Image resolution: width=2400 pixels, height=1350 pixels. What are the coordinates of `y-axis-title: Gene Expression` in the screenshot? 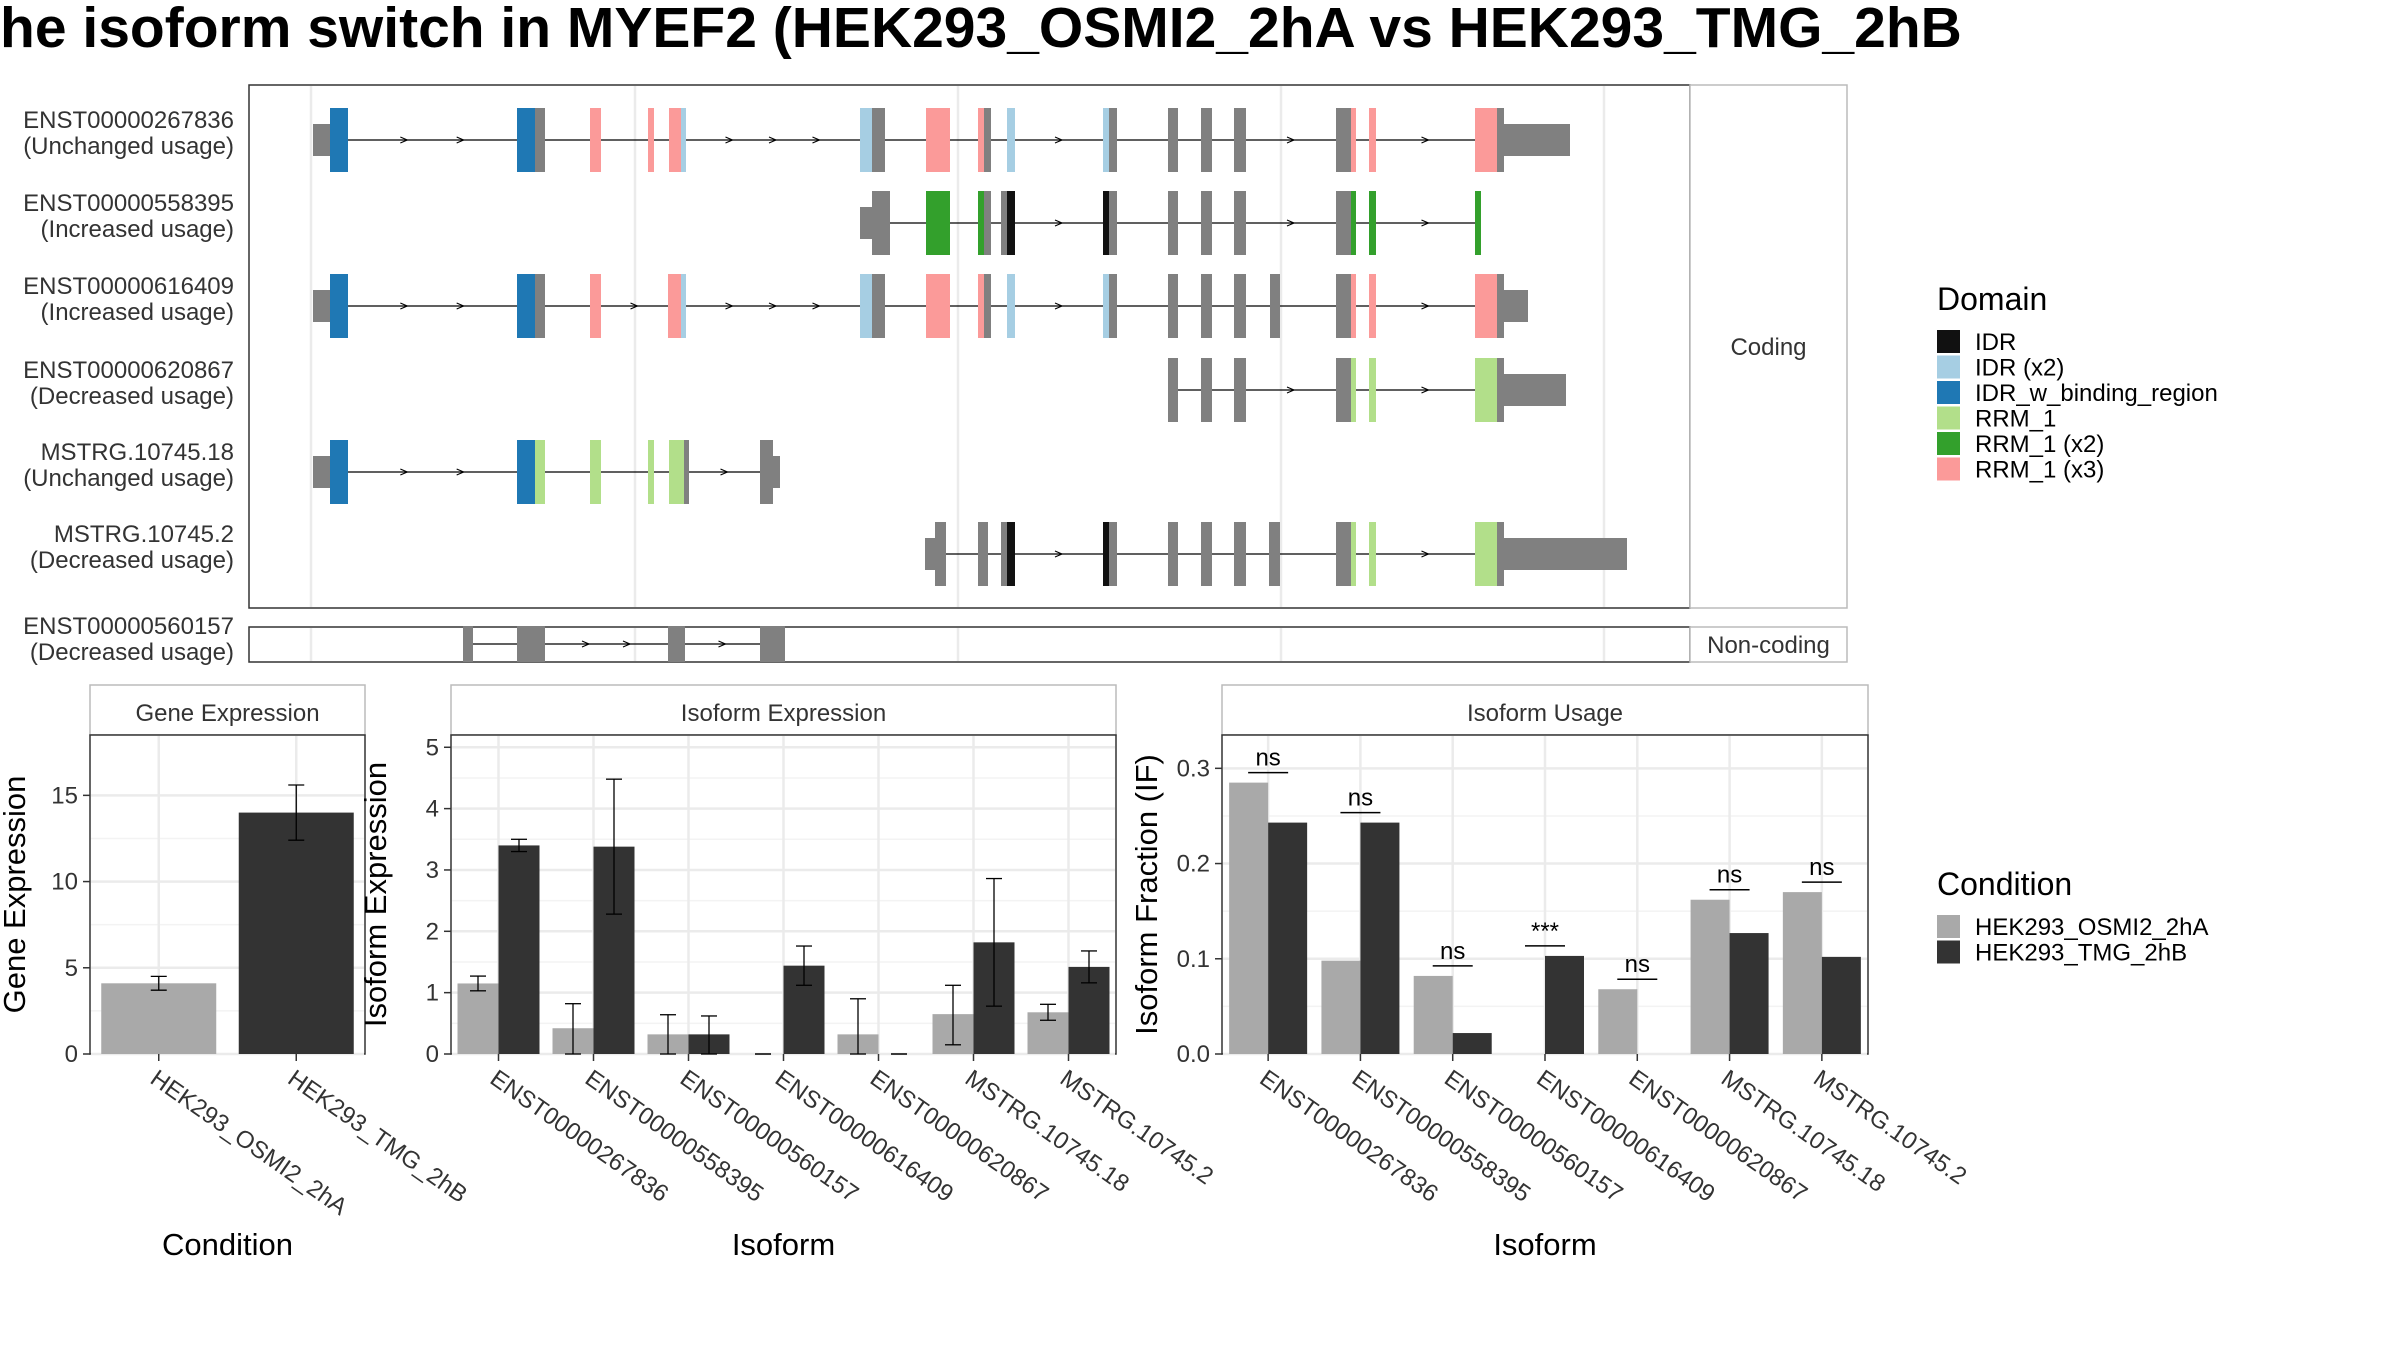 It's located at (16, 895).